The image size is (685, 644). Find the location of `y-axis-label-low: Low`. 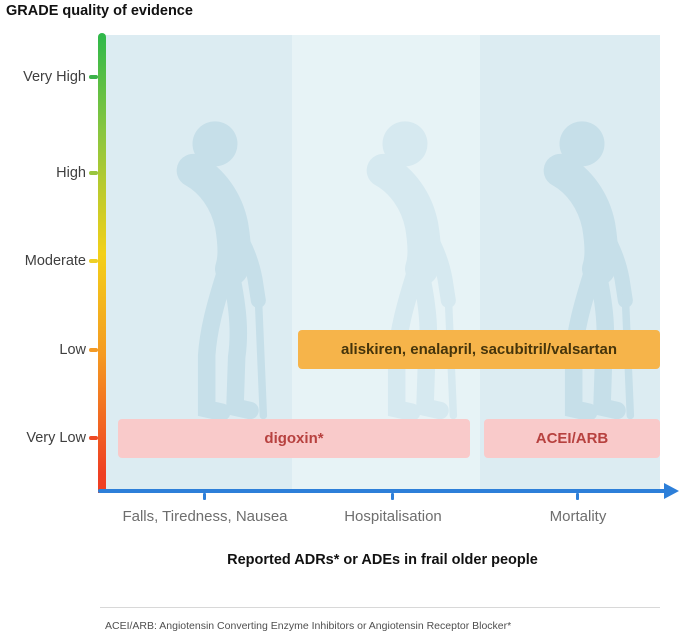

y-axis-label-low: Low is located at coordinates (72, 350).